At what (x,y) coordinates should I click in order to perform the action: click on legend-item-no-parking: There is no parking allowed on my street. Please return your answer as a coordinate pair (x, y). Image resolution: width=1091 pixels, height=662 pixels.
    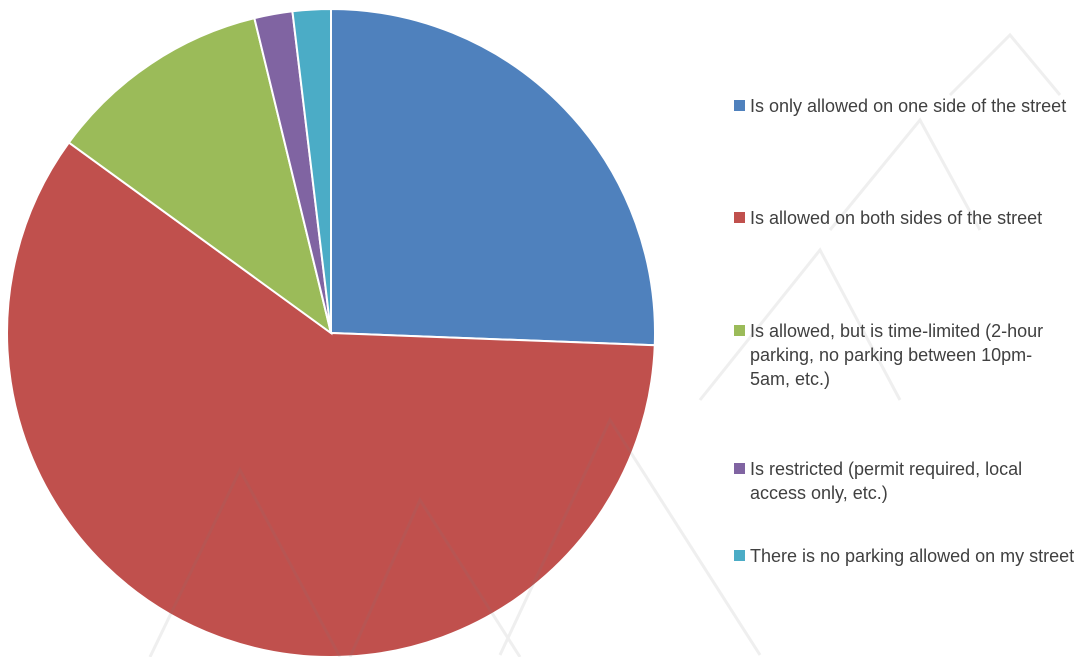
    Looking at the image, I should click on (912, 556).